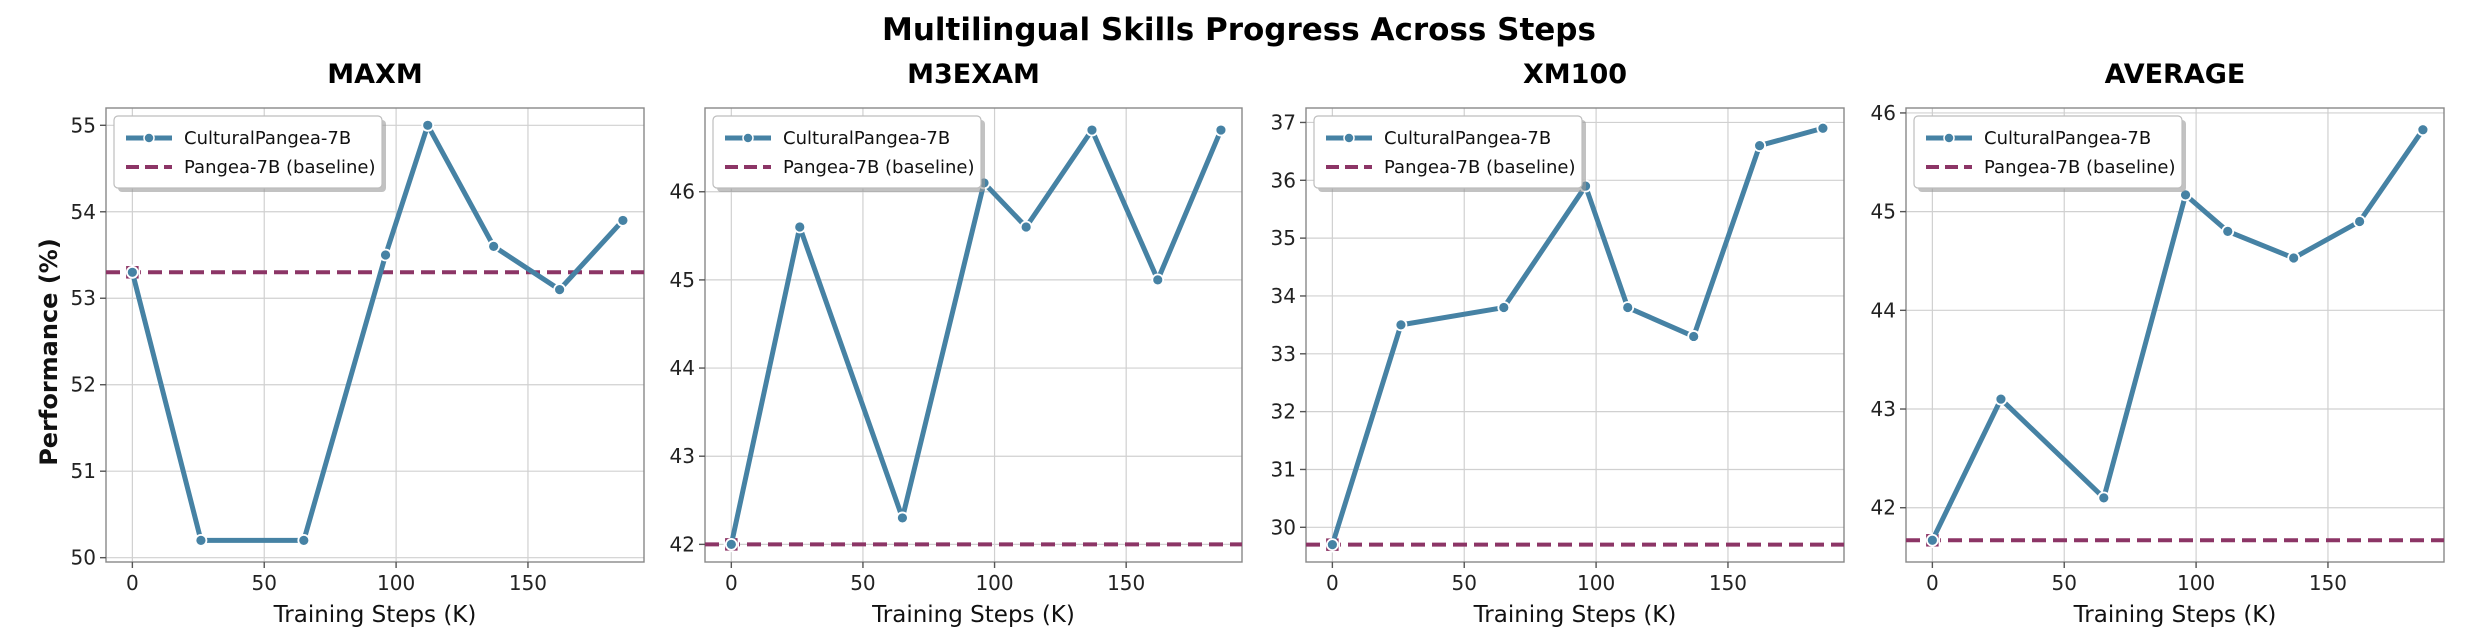 This screenshot has width=2478, height=642. What do you see at coordinates (83, 125) in the screenshot?
I see `y-tick-label: 55` at bounding box center [83, 125].